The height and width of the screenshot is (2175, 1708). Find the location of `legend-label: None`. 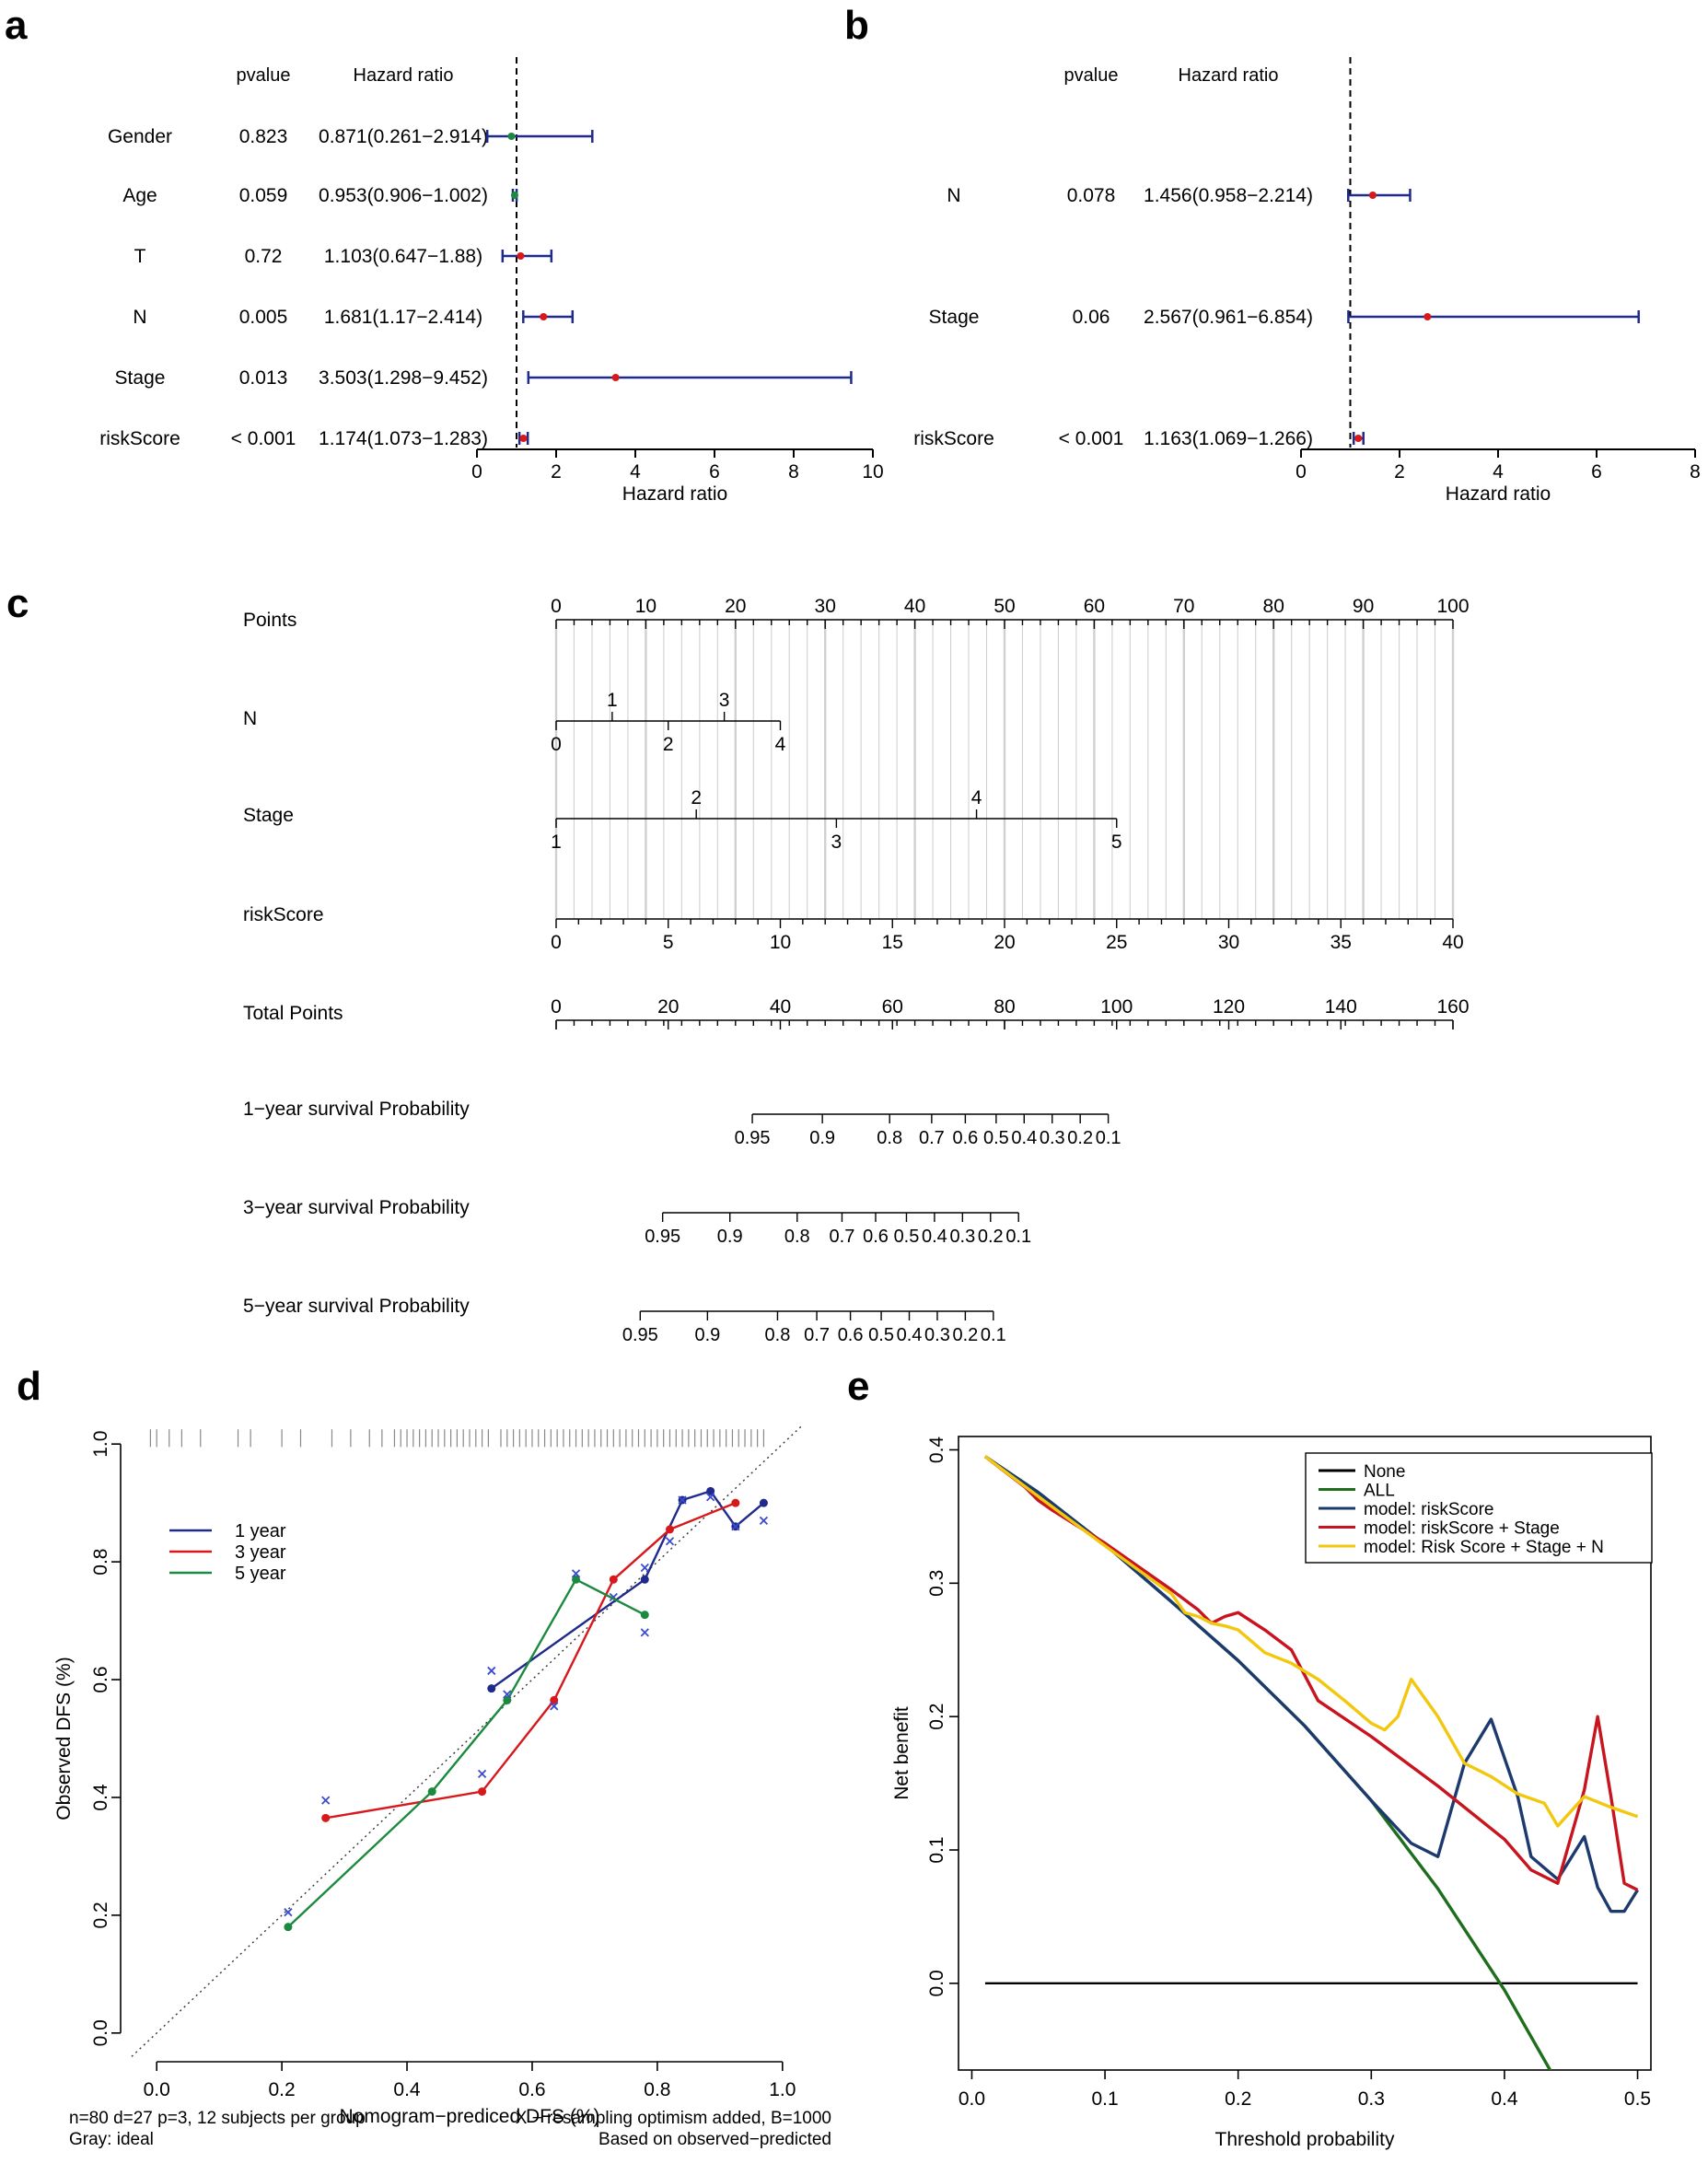

legend-label: None is located at coordinates (1384, 1472).